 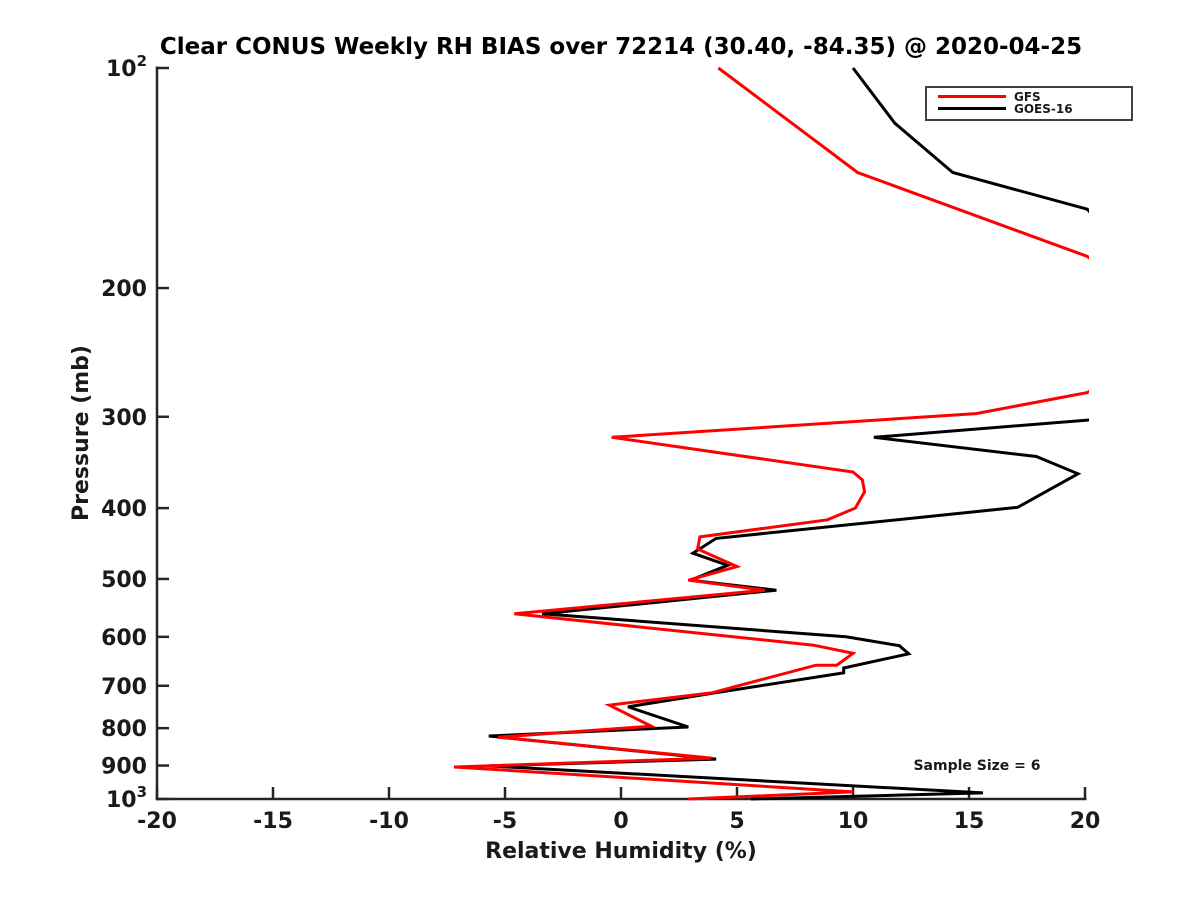 What do you see at coordinates (124, 509) in the screenshot?
I see `y-tick-label: 400` at bounding box center [124, 509].